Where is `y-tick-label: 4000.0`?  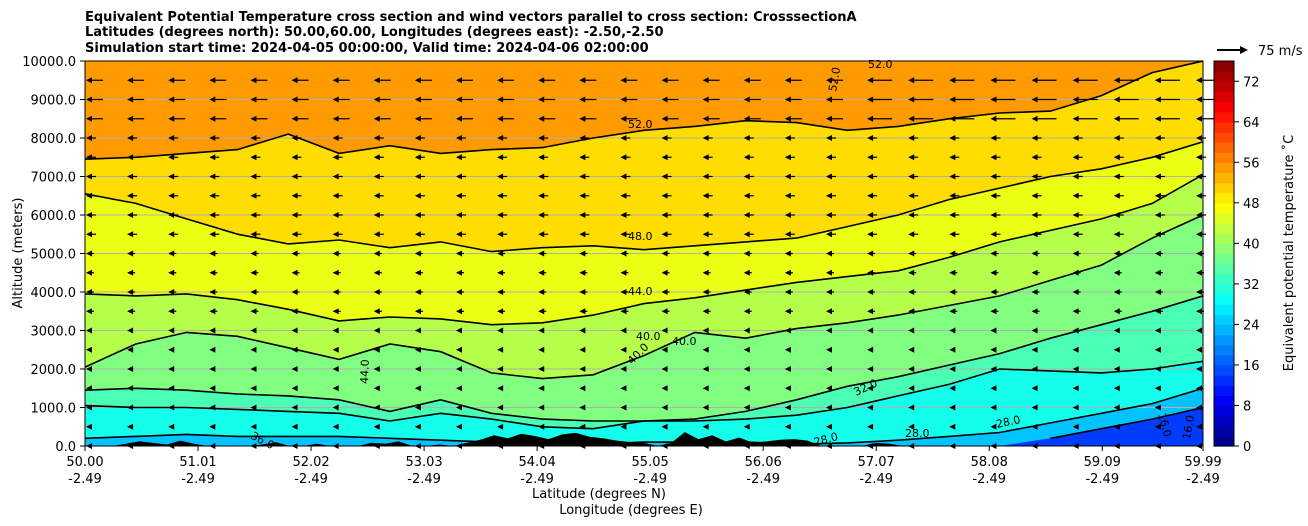 y-tick-label: 4000.0 is located at coordinates (54, 293).